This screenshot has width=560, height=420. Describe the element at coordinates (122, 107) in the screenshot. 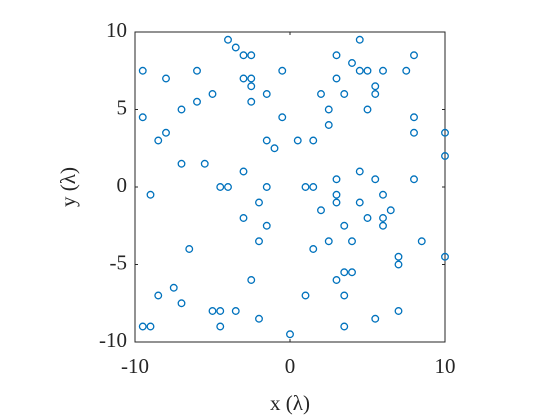

I see `y-tick-label: 5` at that location.